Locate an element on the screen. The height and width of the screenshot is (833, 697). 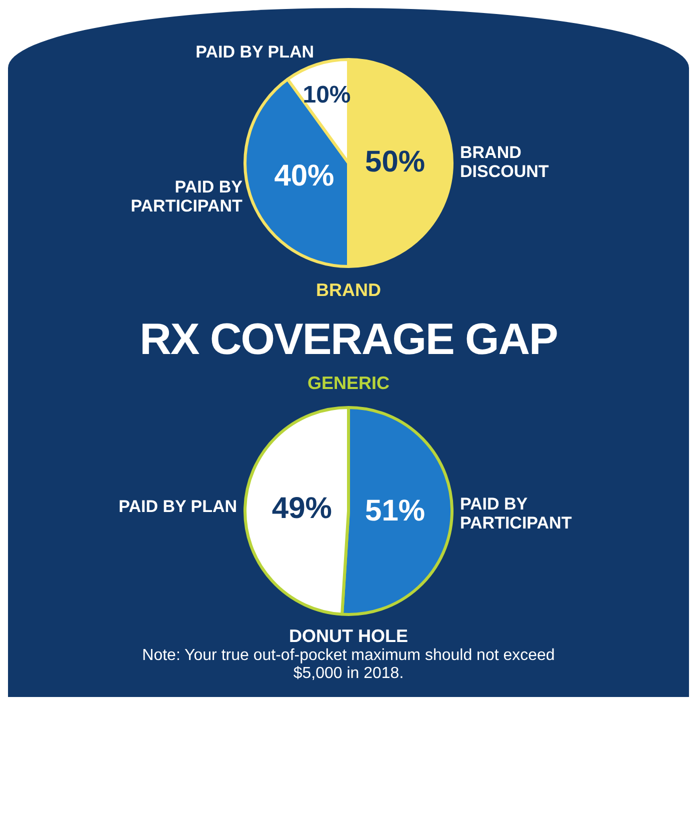
data-label: 51% is located at coordinates (395, 511).